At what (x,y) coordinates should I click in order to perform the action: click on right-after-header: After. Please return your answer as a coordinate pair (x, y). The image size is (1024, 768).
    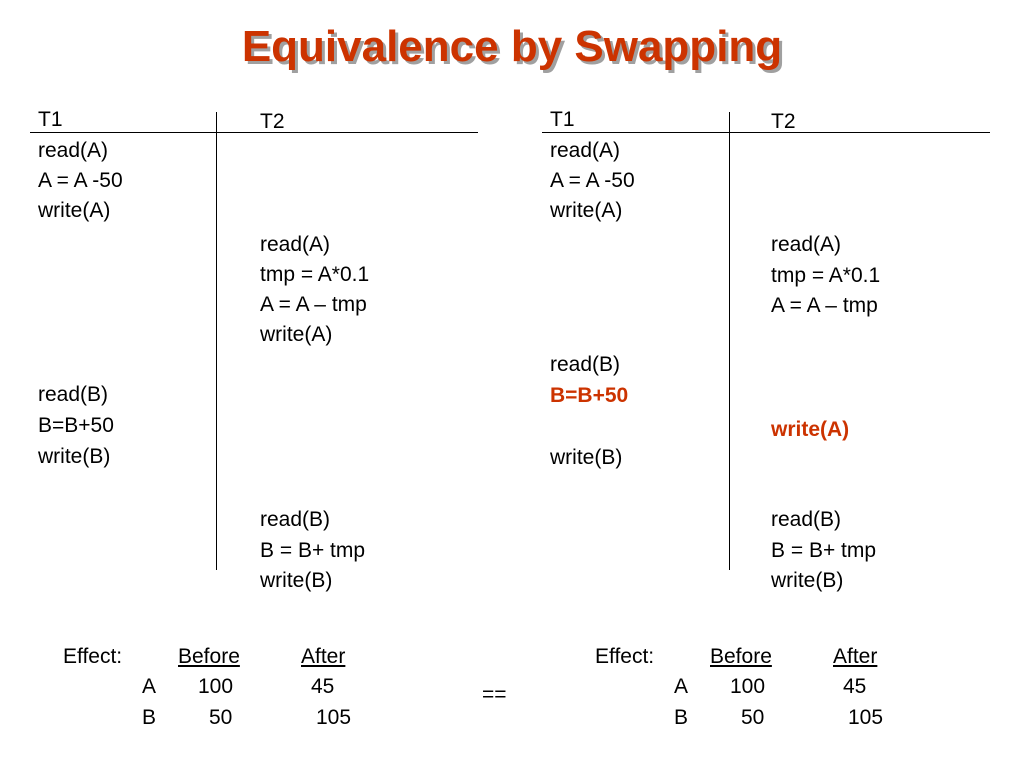
    Looking at the image, I should click on (855, 656).